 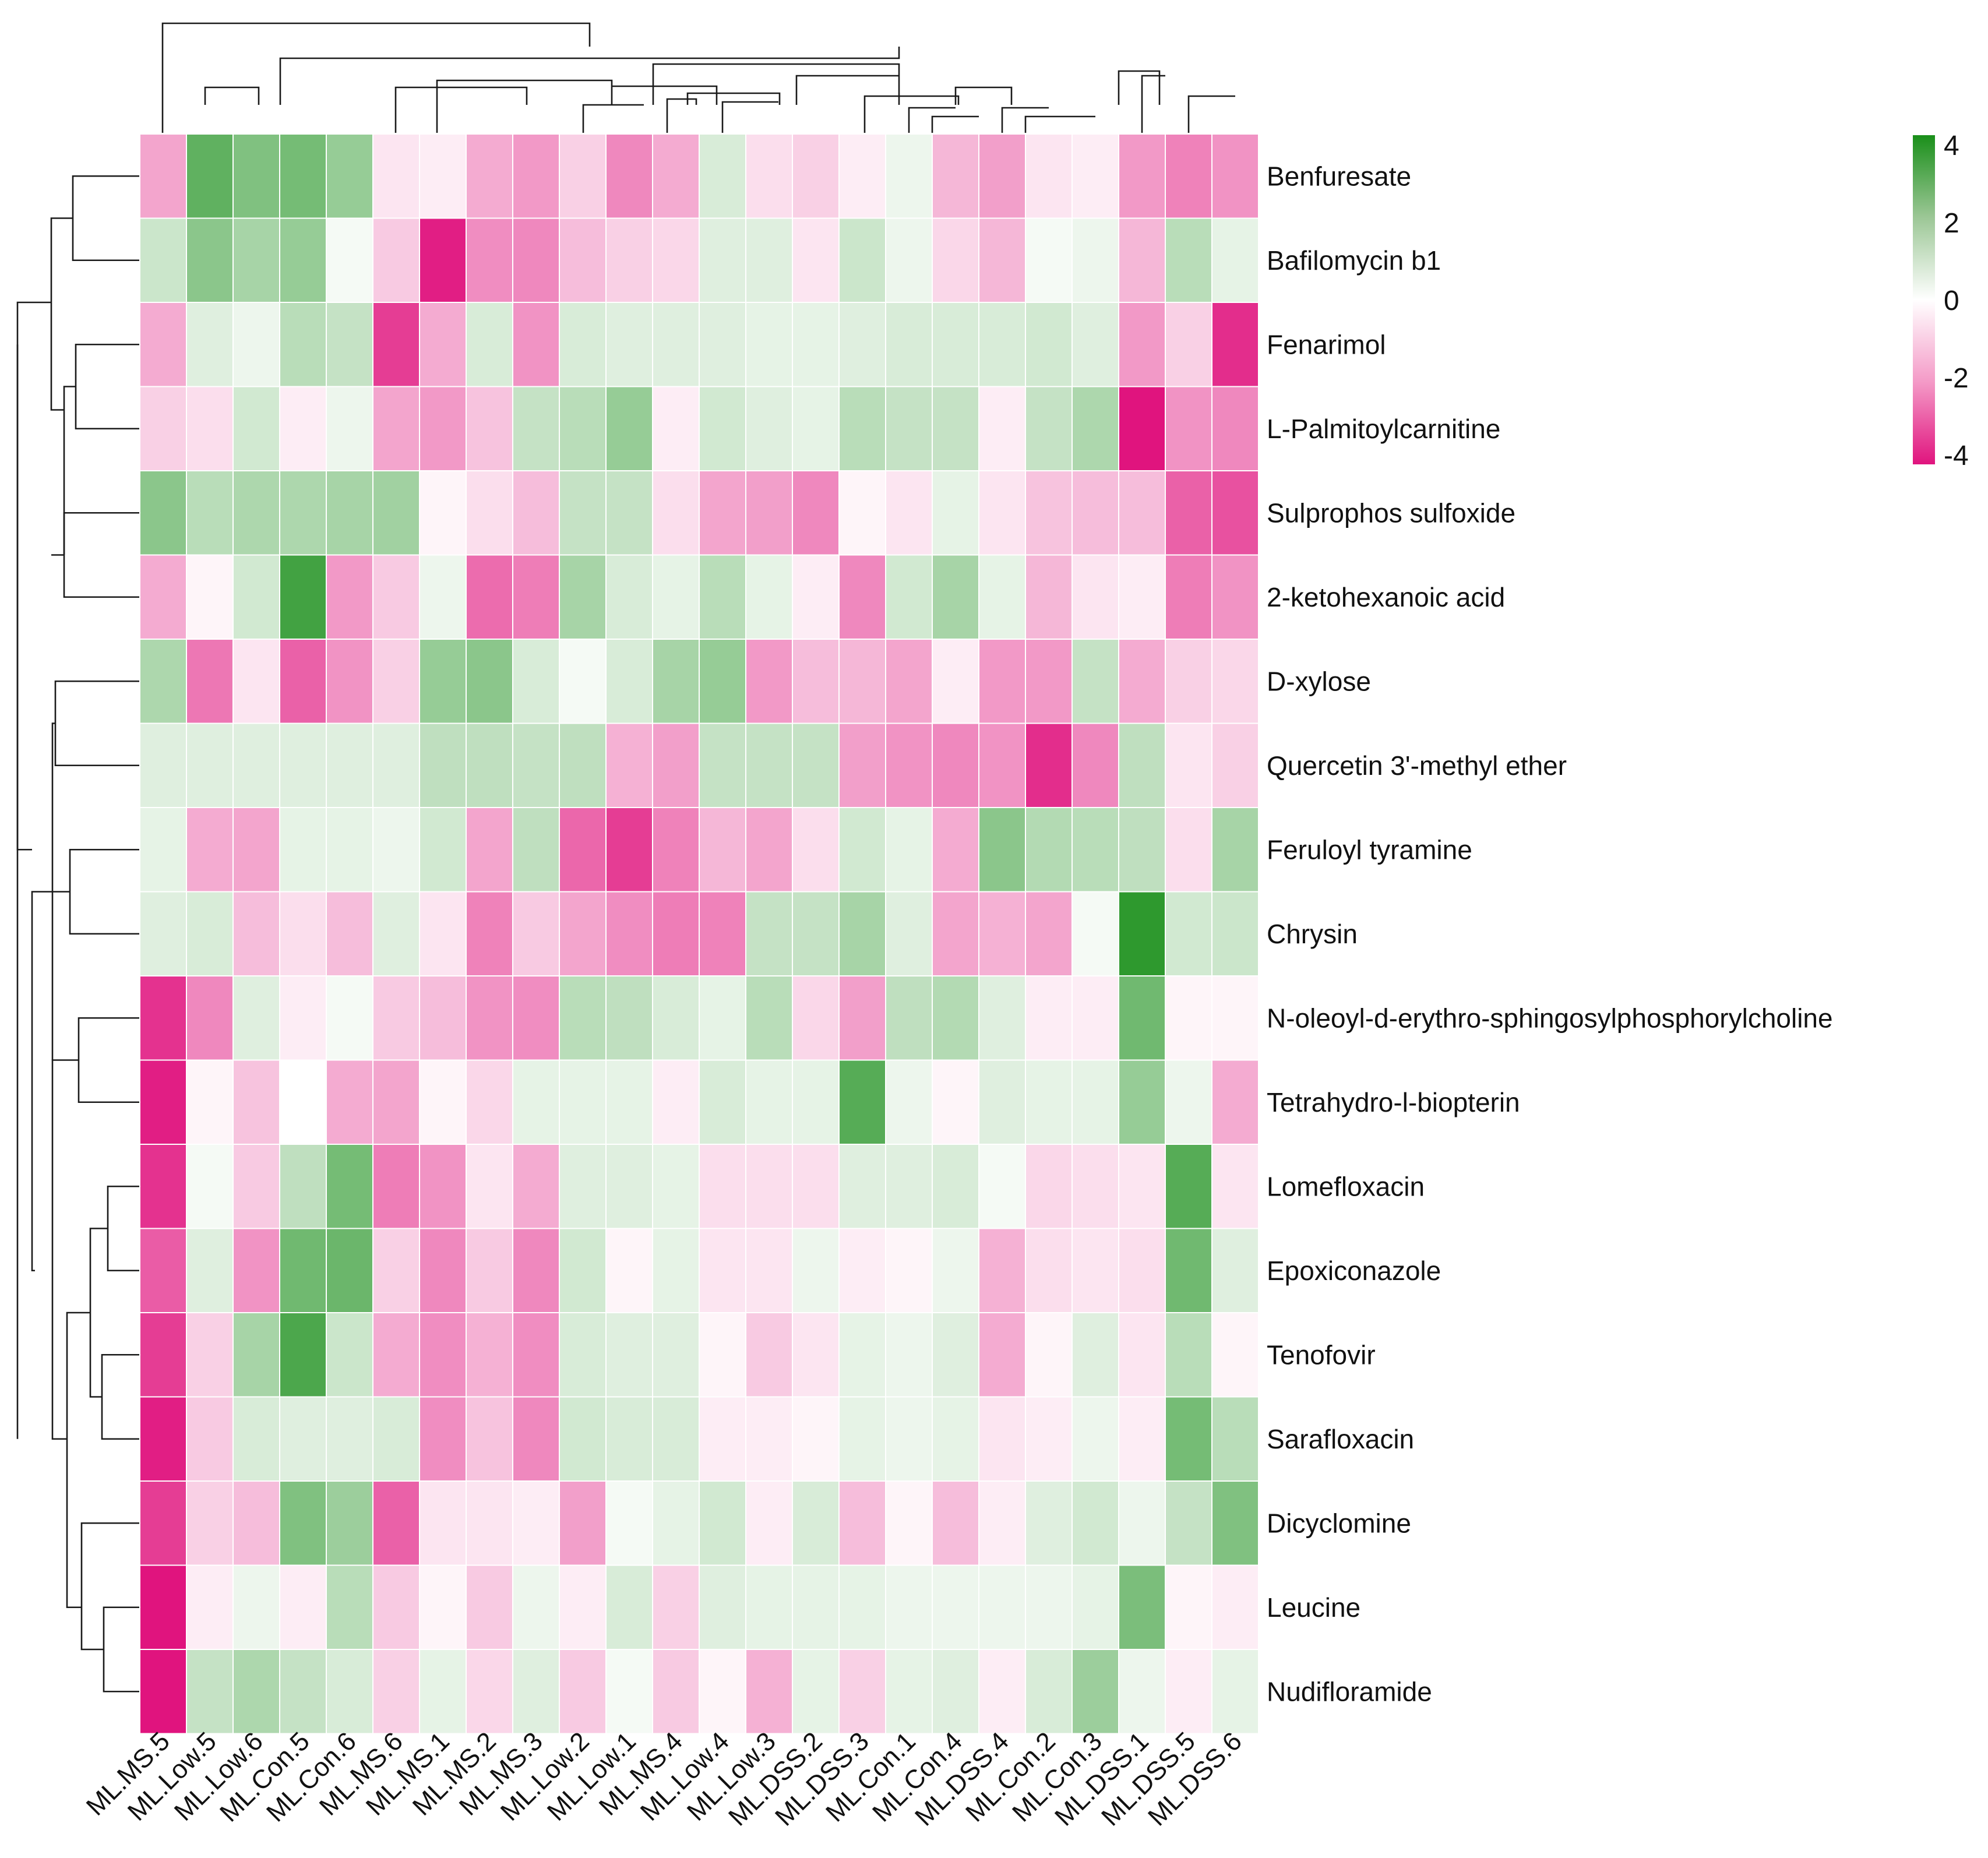 I want to click on color-legend: 4 2 0 -2 -4, so click(x=1941, y=301).